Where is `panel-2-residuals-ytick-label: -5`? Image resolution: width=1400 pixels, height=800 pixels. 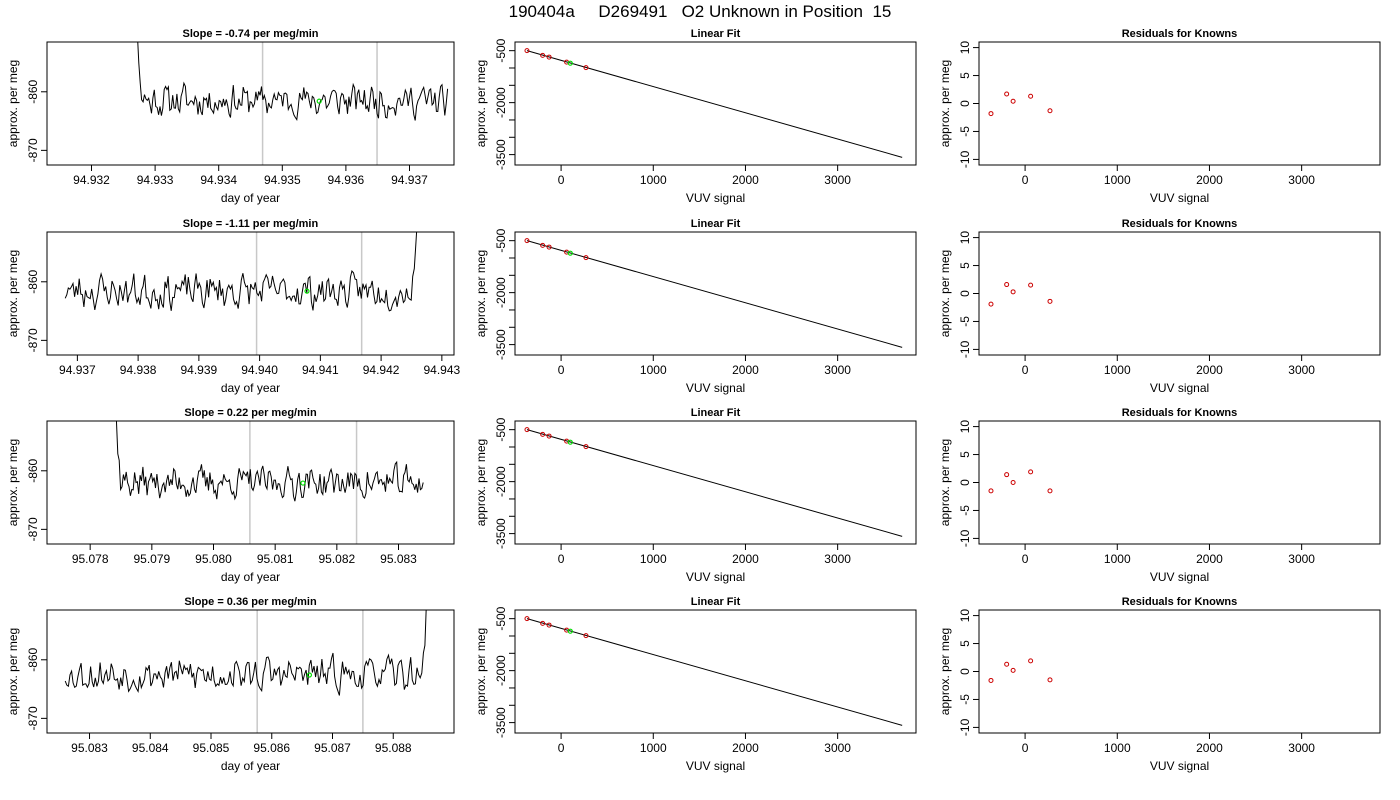 panel-2-residuals-ytick-label: -5 is located at coordinates (965, 321).